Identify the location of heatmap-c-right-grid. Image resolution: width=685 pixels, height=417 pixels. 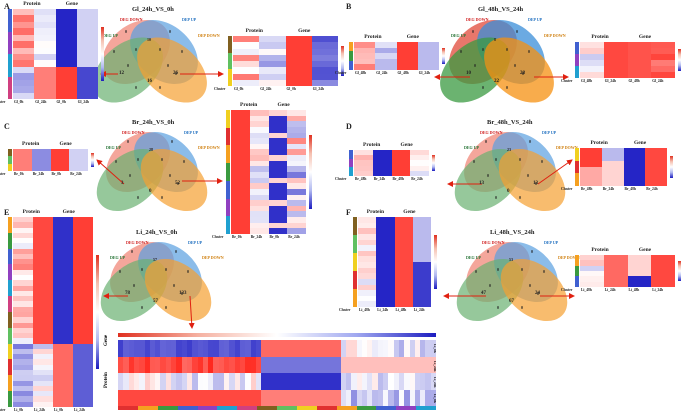
(268, 172).